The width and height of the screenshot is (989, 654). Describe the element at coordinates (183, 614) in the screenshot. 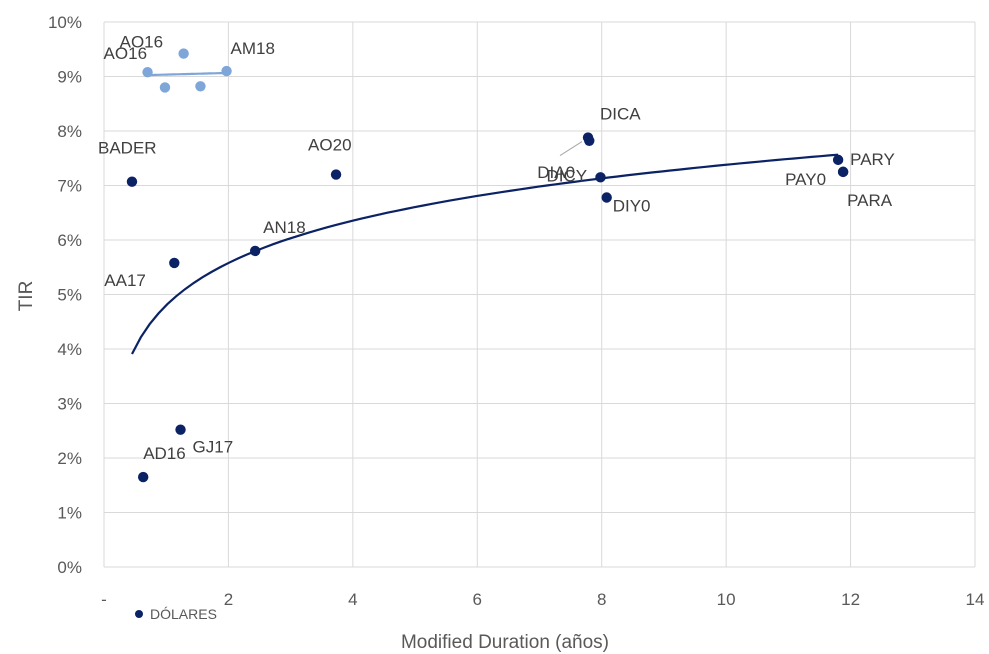

I see `legend-label: DÓLARES` at that location.